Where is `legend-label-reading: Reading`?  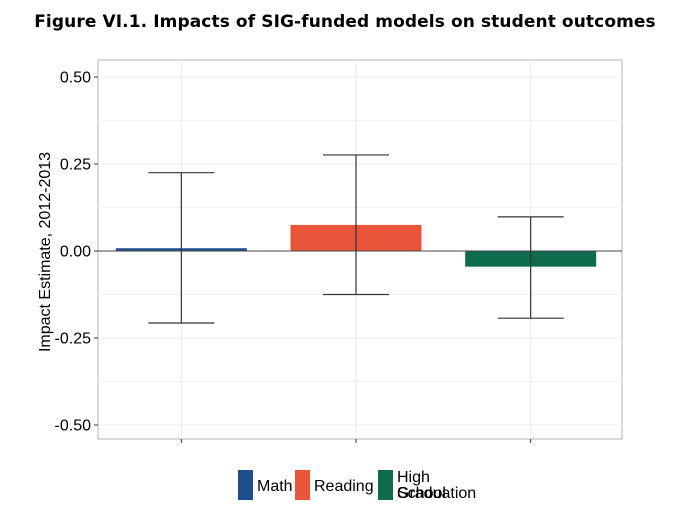 legend-label-reading: Reading is located at coordinates (344, 486).